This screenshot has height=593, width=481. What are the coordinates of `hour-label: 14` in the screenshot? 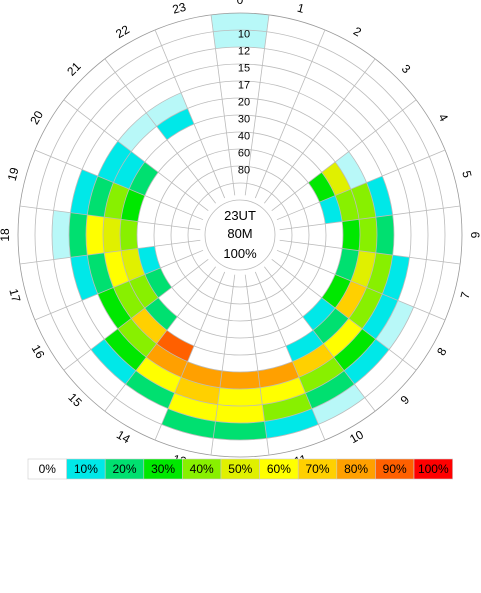 It's located at (123, 436).